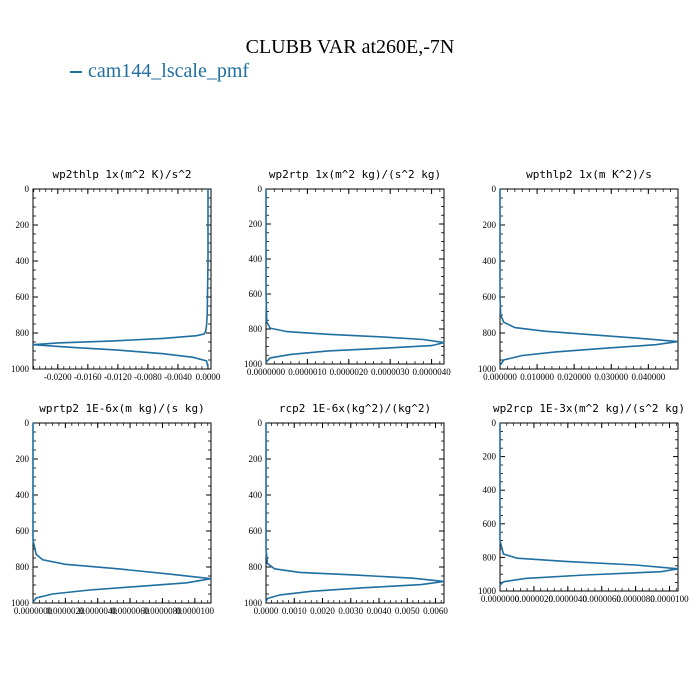 The height and width of the screenshot is (700, 700). What do you see at coordinates (379, 611) in the screenshot?
I see `x-tick-label: 0.0040` at bounding box center [379, 611].